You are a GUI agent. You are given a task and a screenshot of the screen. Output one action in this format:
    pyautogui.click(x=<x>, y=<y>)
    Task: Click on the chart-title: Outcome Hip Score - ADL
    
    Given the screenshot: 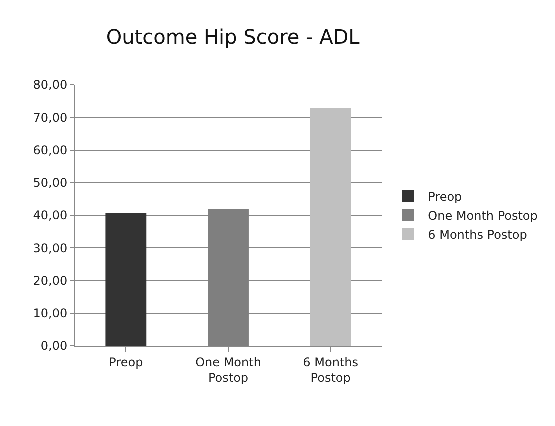 What is the action you would take?
    pyautogui.click(x=233, y=36)
    